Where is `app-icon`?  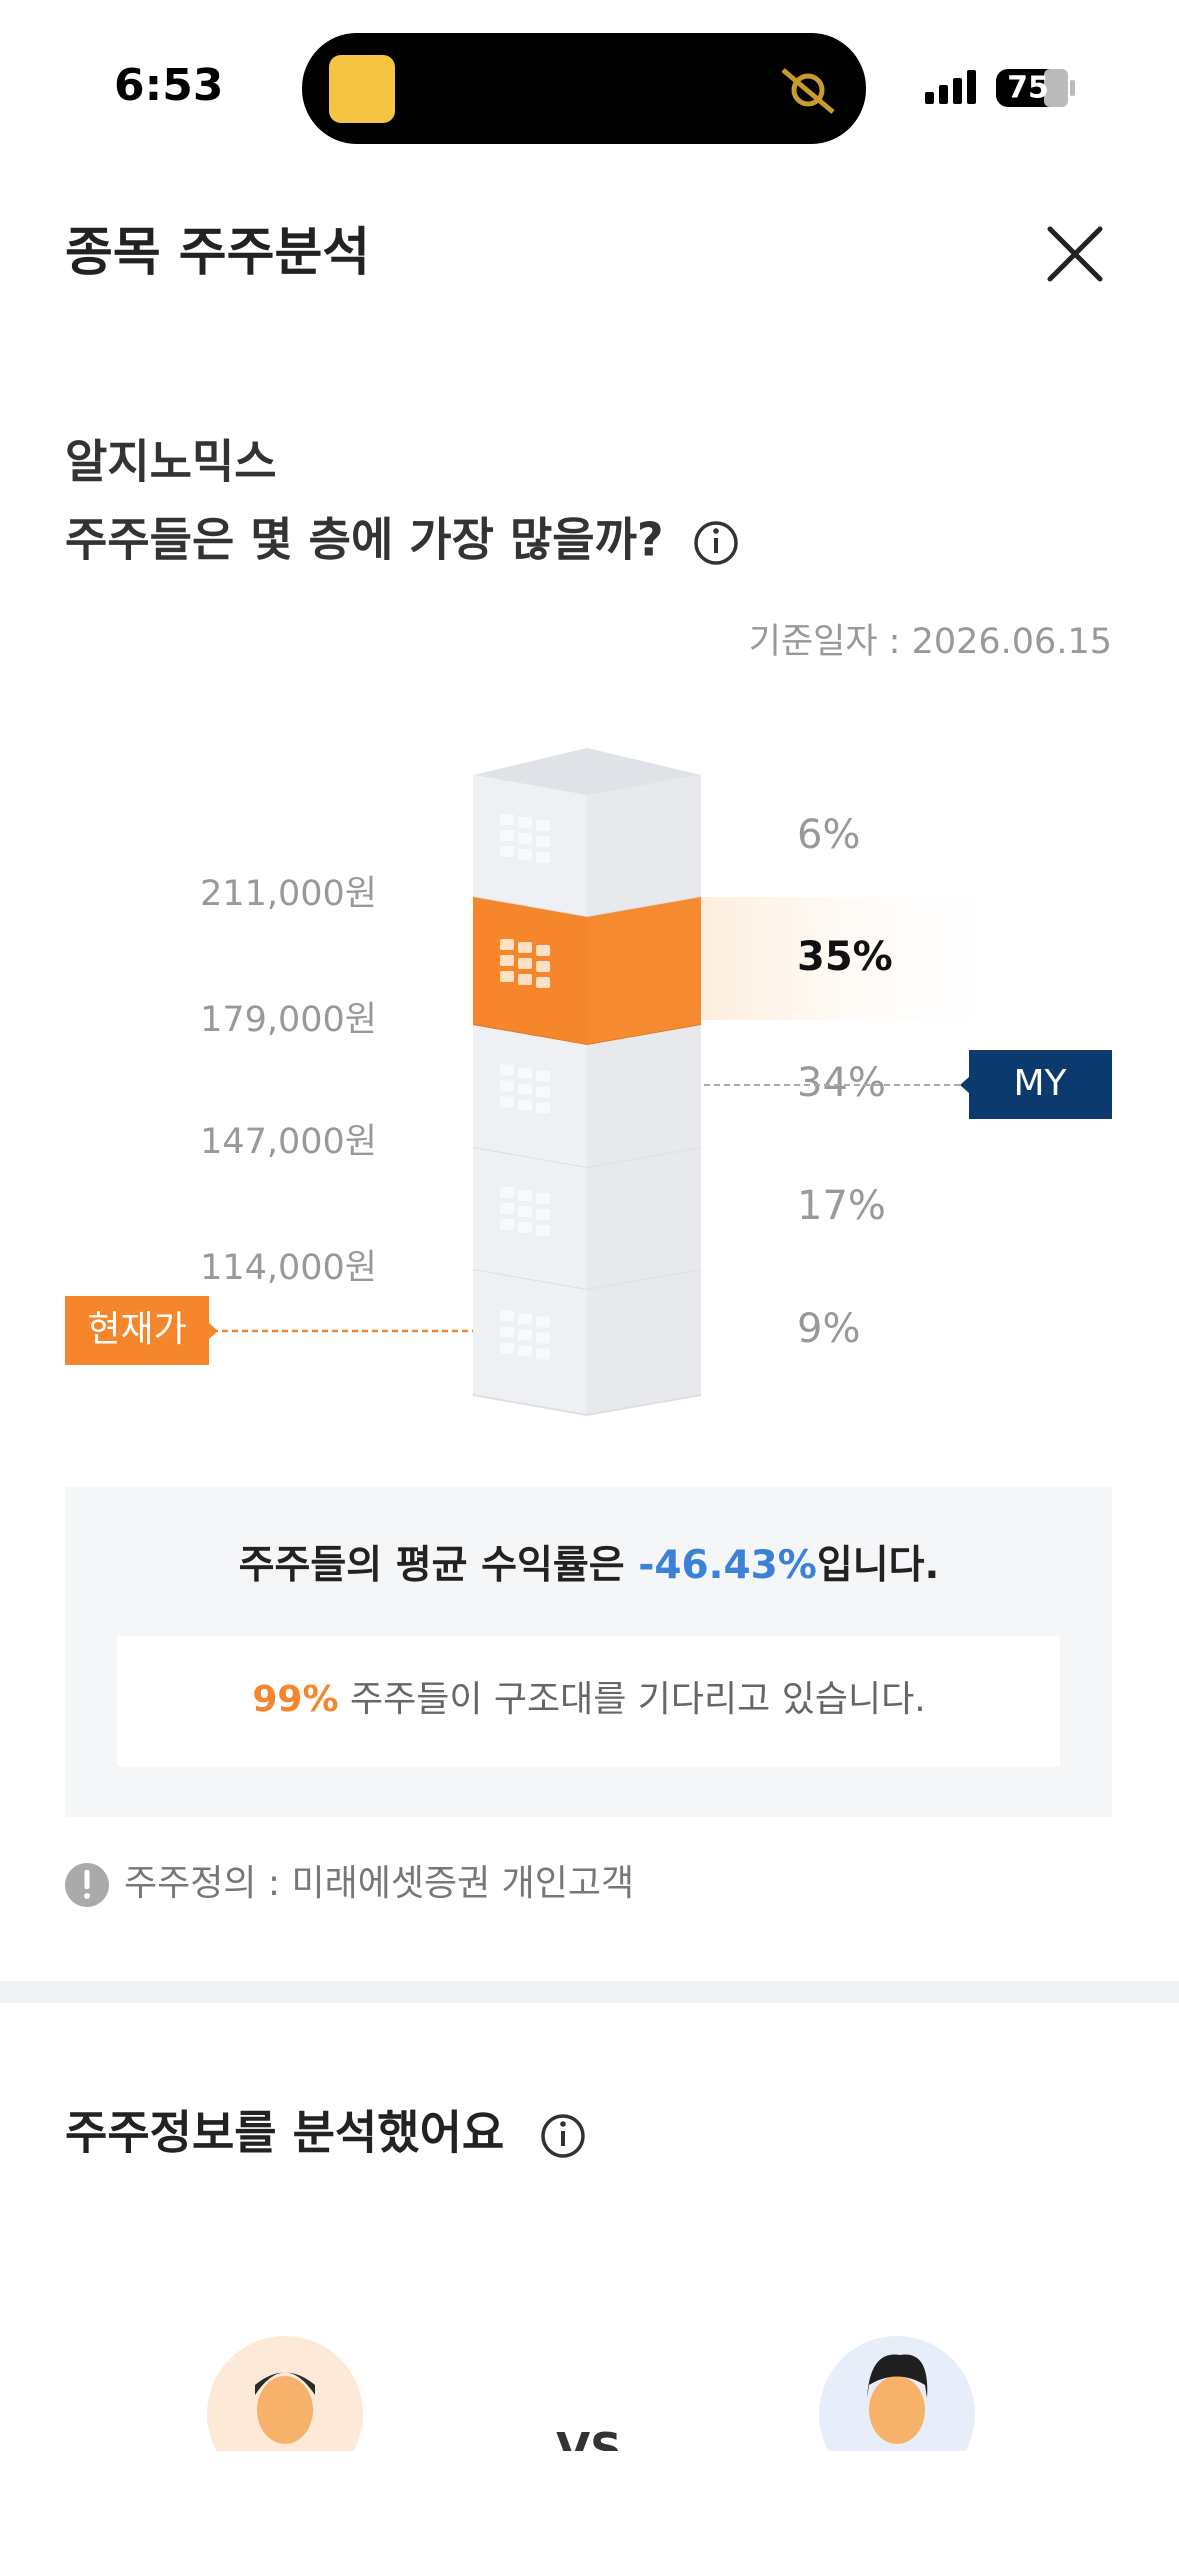
app-icon is located at coordinates (362, 89).